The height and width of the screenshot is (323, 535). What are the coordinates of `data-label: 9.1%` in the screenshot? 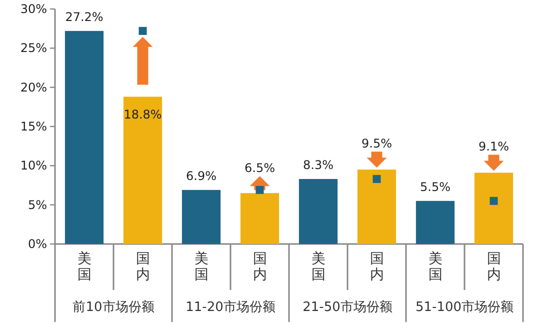 It's located at (493, 147).